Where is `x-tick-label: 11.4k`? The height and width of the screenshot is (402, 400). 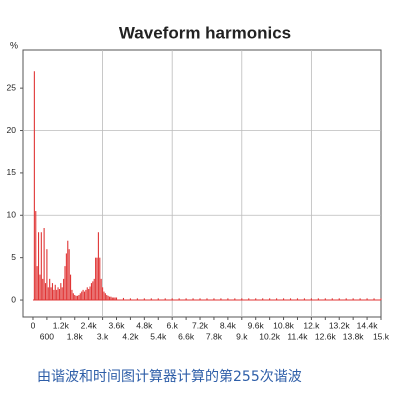 x-tick-label: 11.4k is located at coordinates (297, 336).